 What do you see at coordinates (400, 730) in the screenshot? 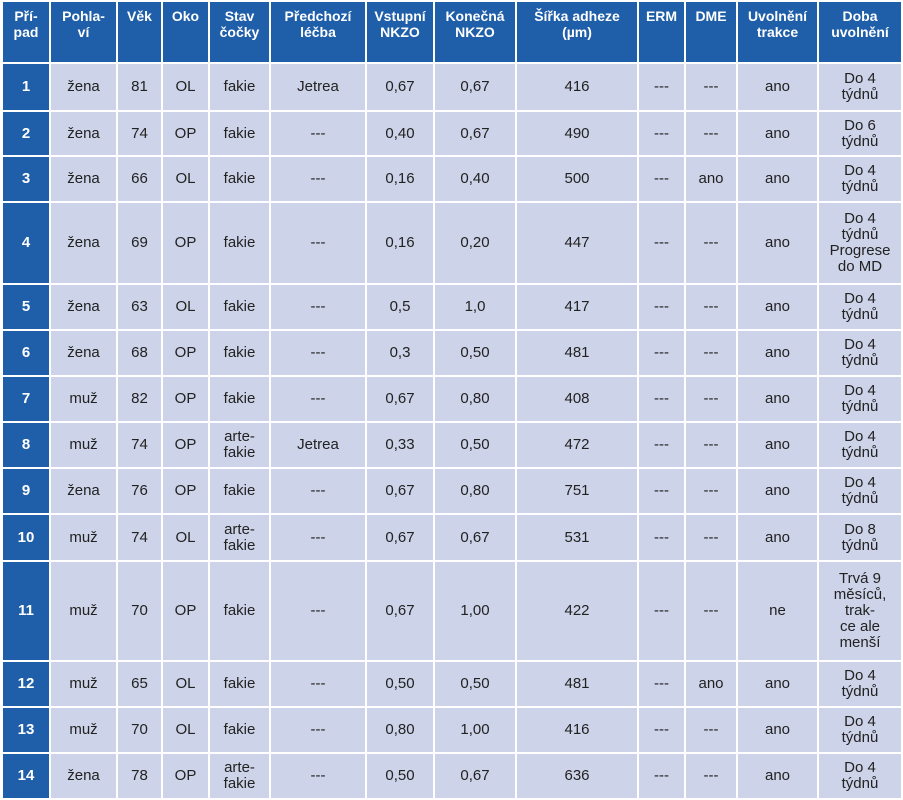
I see `table-cell: 0,80` at bounding box center [400, 730].